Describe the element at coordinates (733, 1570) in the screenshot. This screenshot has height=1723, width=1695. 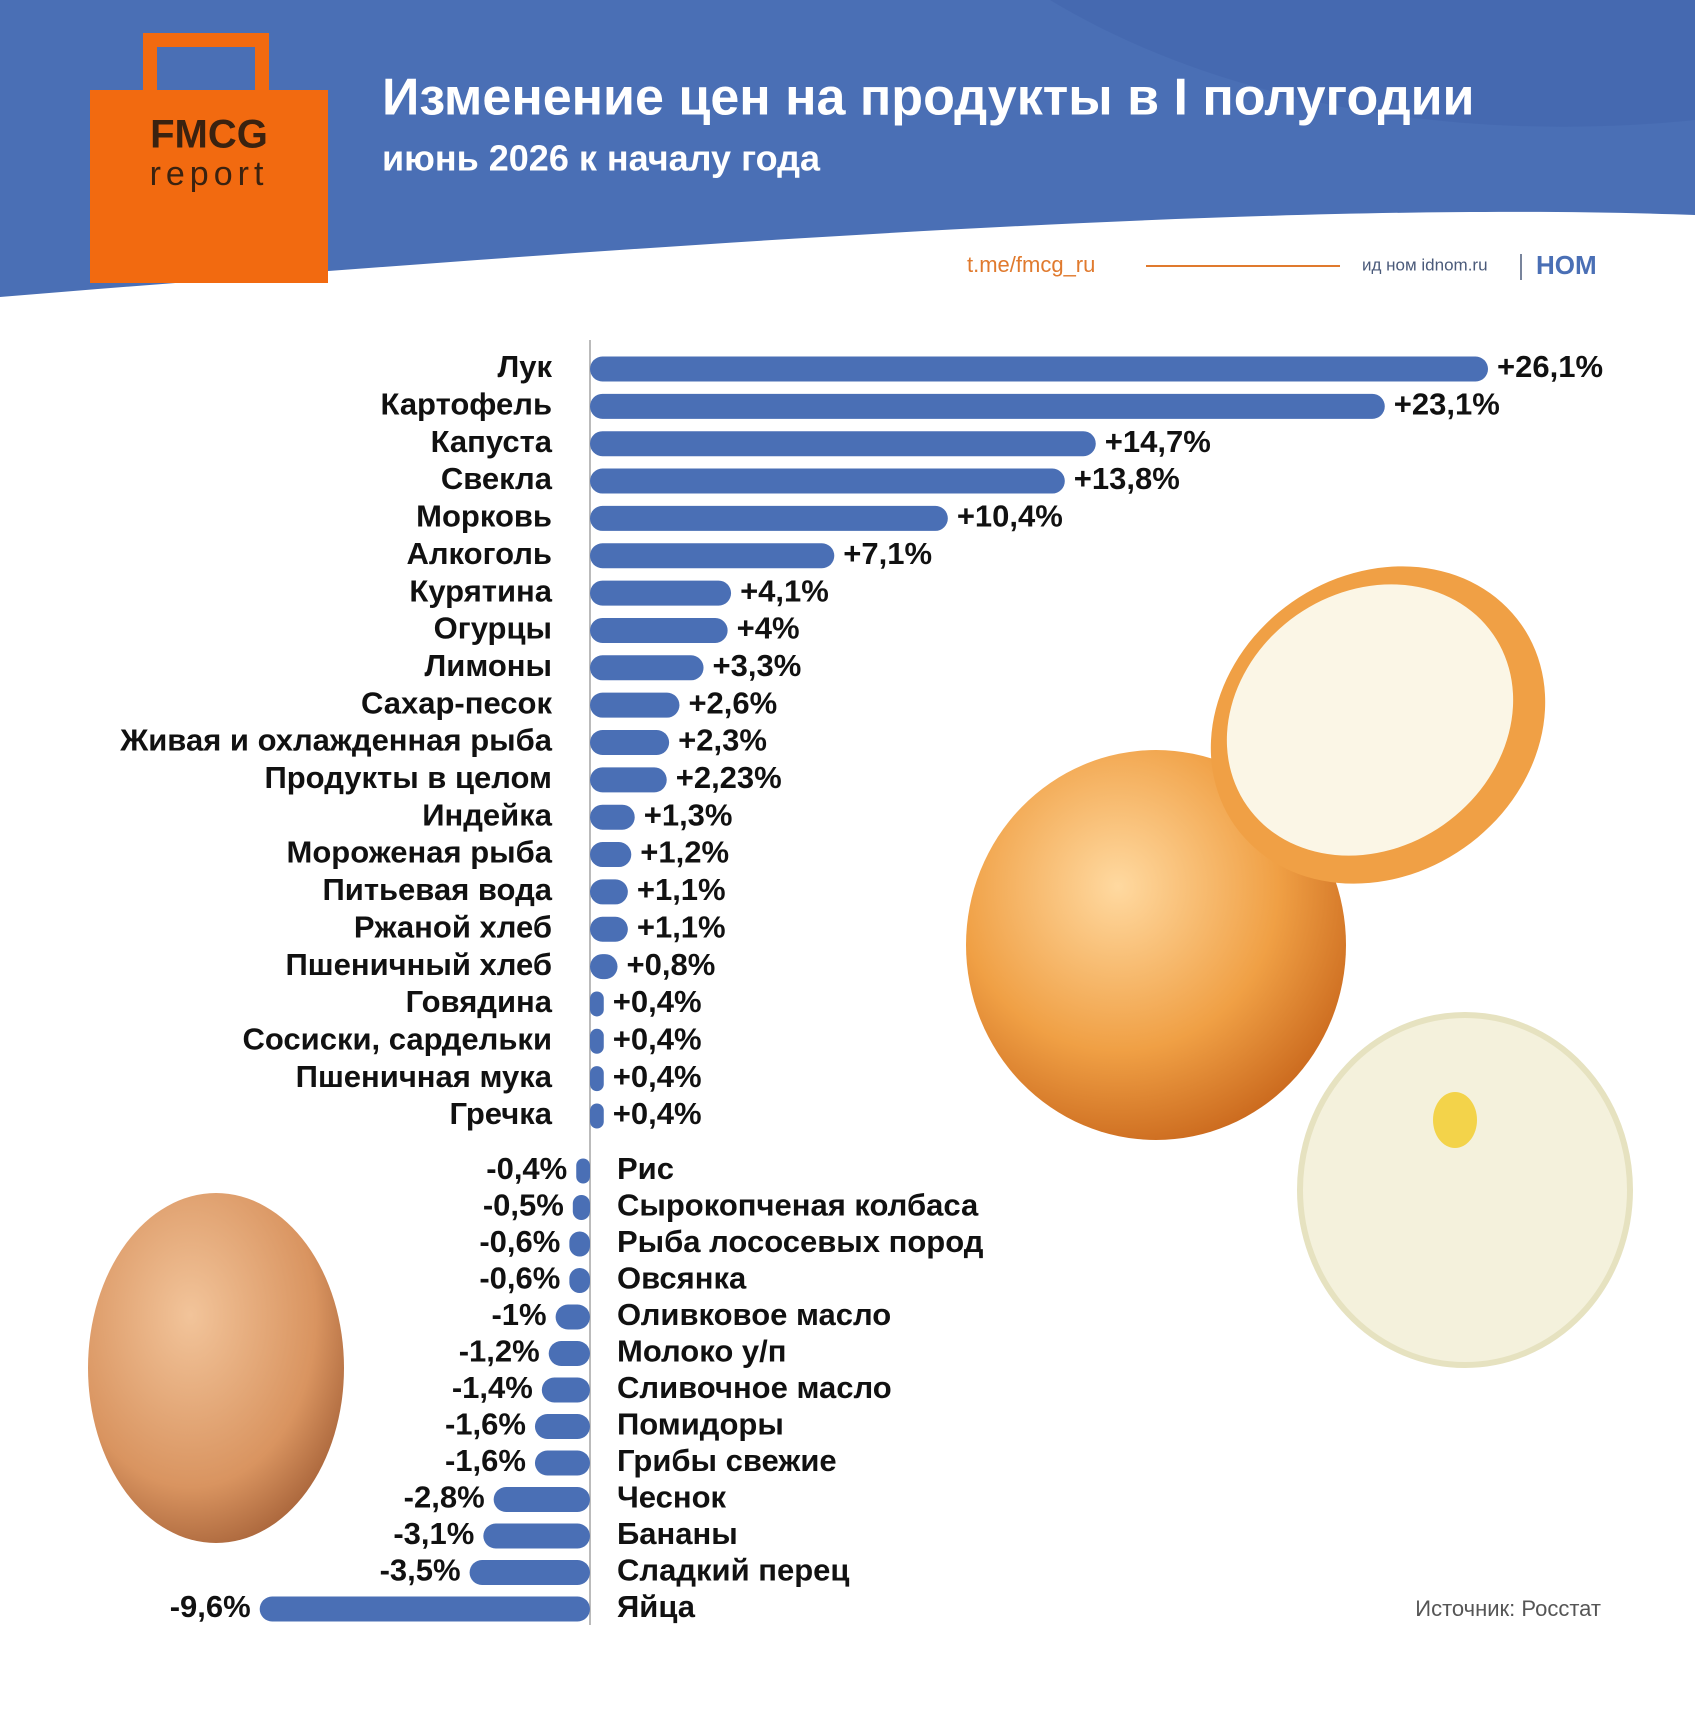
I see `category-label: Сладкий перец` at that location.